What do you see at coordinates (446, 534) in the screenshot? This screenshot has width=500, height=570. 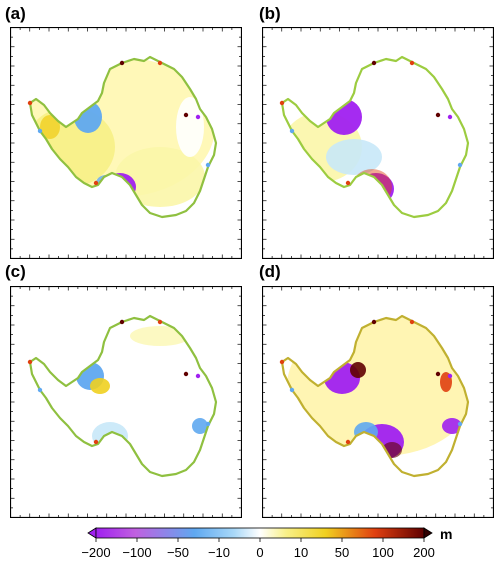 I see `colorbar-unit: m` at bounding box center [446, 534].